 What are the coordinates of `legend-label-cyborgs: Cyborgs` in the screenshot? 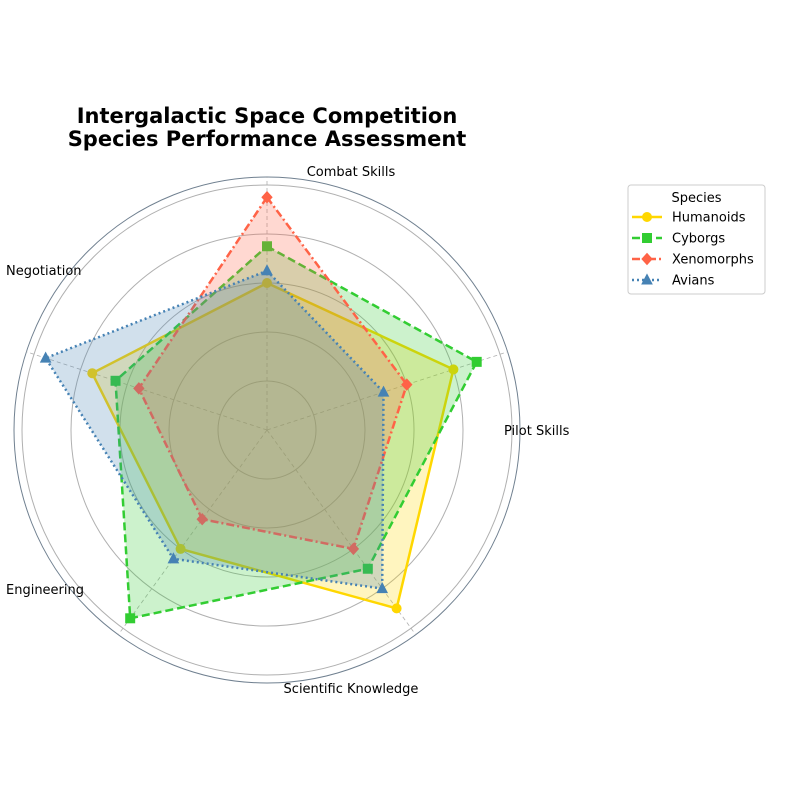 It's located at (698, 239).